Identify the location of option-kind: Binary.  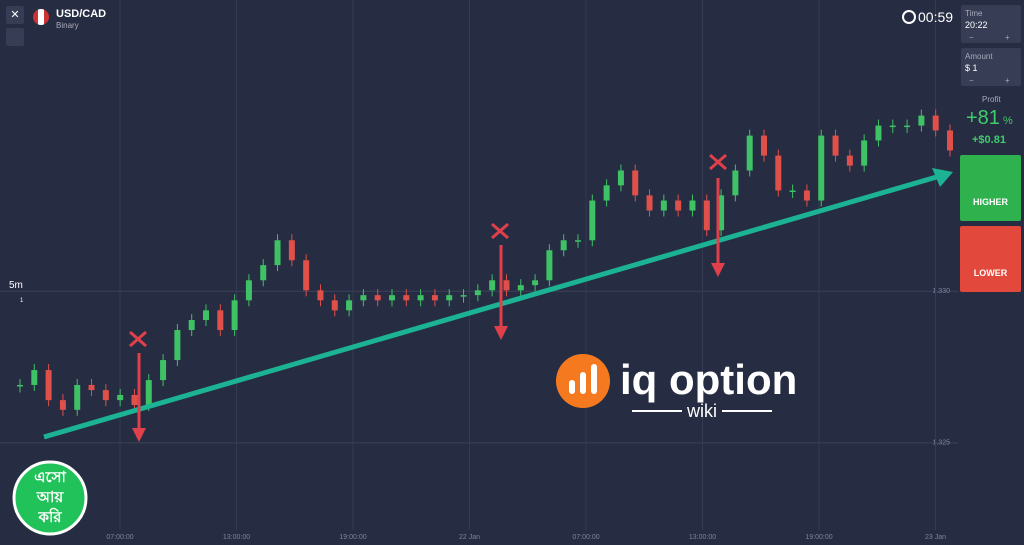
(67, 25).